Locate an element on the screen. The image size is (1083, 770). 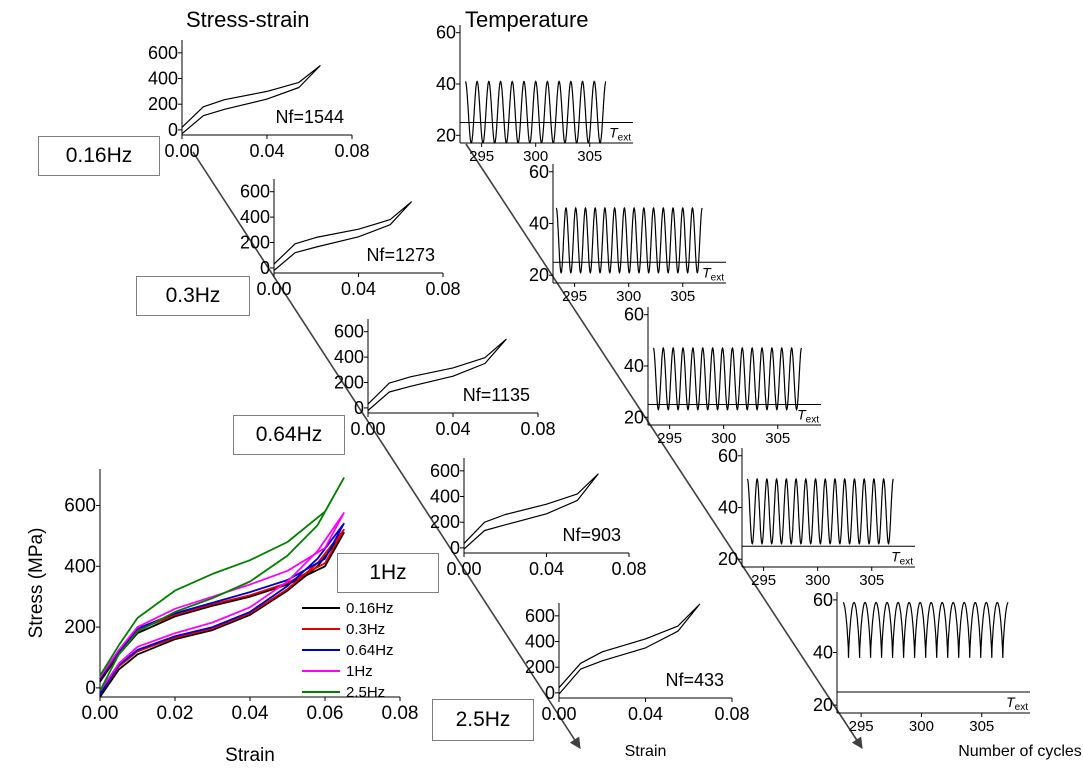
panel-10: 20 40 60 295 300 305 Text Number of cycles is located at coordinates (947, 675).